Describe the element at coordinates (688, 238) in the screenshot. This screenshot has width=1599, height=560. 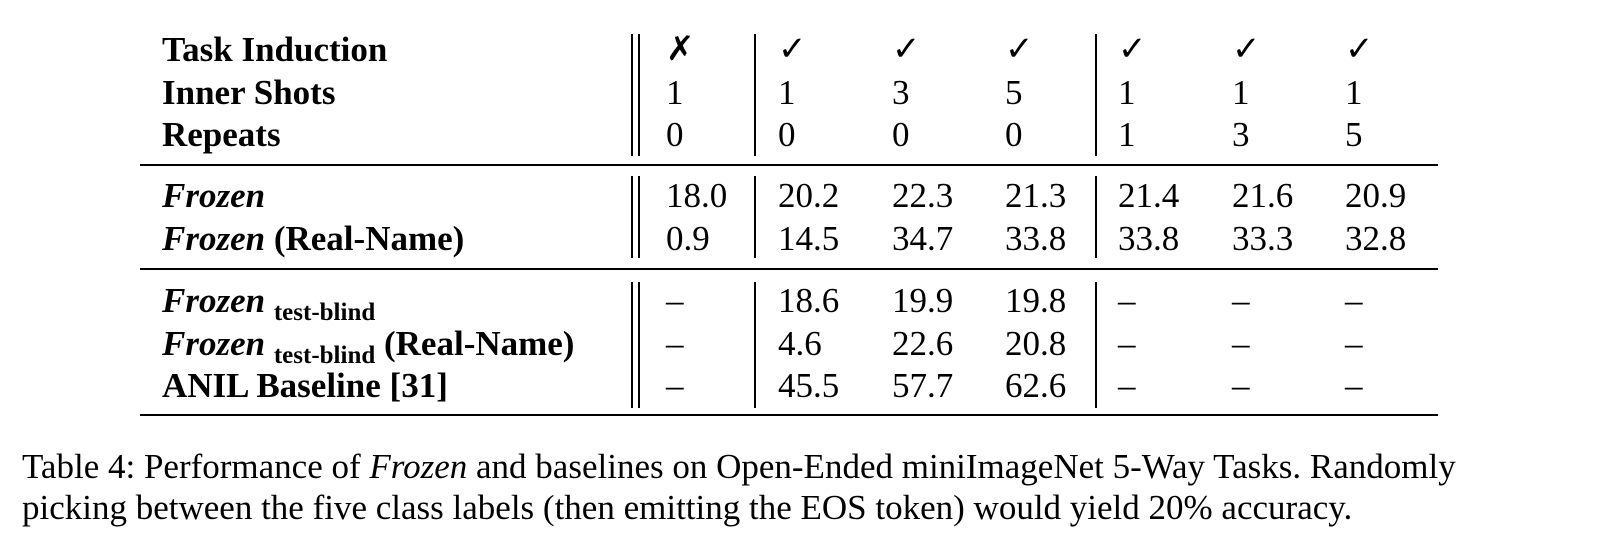
I see `value-cell: 0.9` at that location.